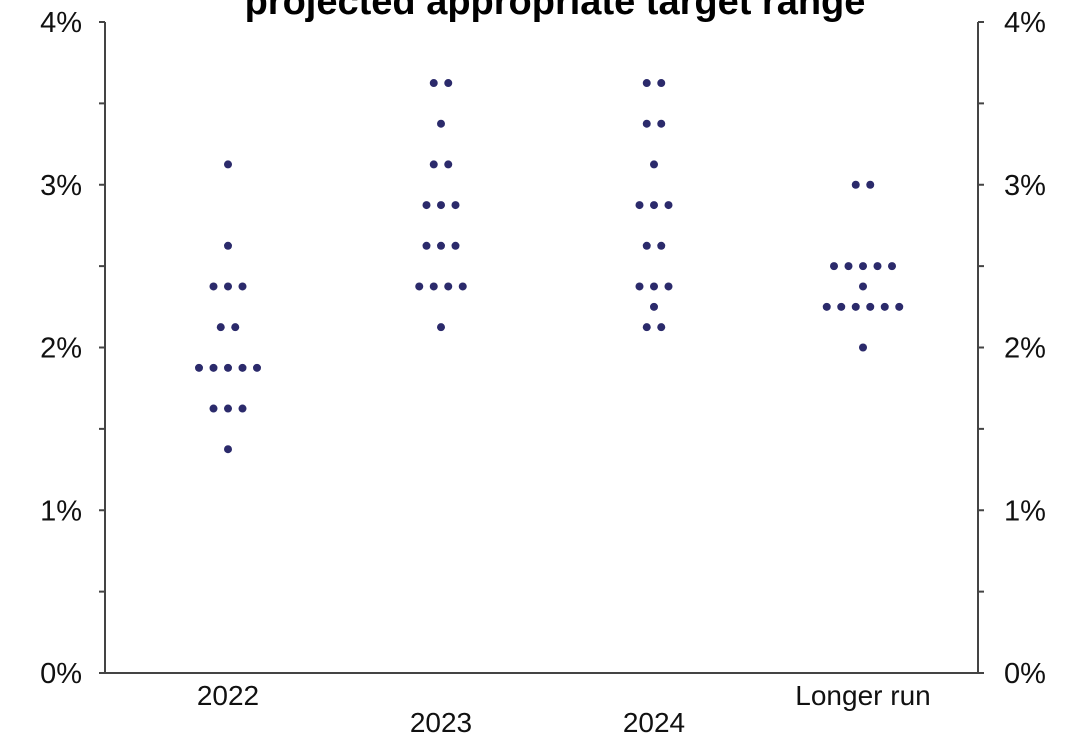 Image resolution: width=1087 pixels, height=741 pixels. I want to click on y-tick-label-left: 1%, so click(61, 511).